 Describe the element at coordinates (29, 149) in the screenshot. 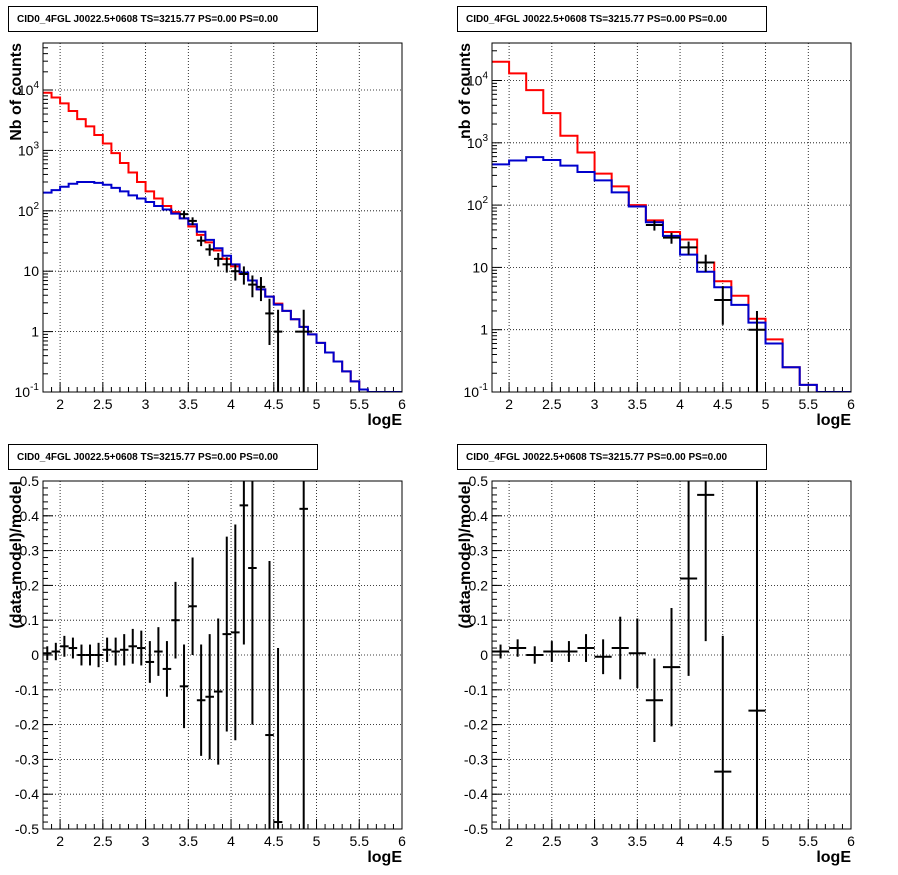

I see `y-tick-label: 10³` at that location.